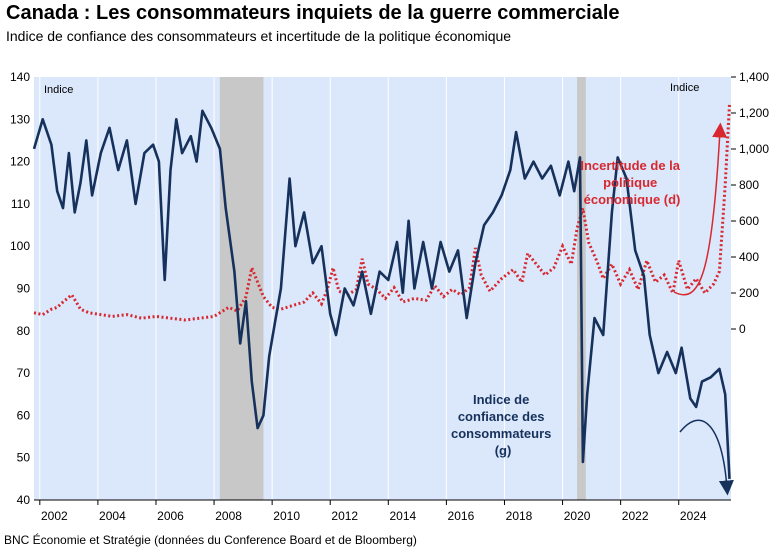  I want to click on uncertainty-annotation-line-1: Incertitude de la, so click(630, 165).